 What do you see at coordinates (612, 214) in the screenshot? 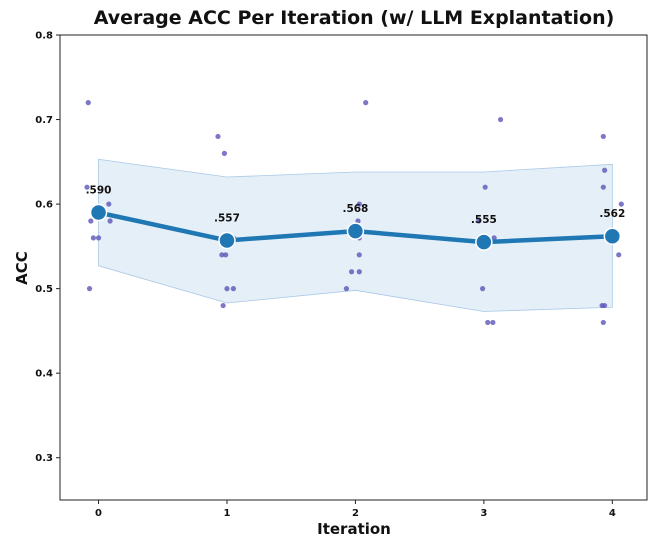
I see `data-label: .562` at bounding box center [612, 214].